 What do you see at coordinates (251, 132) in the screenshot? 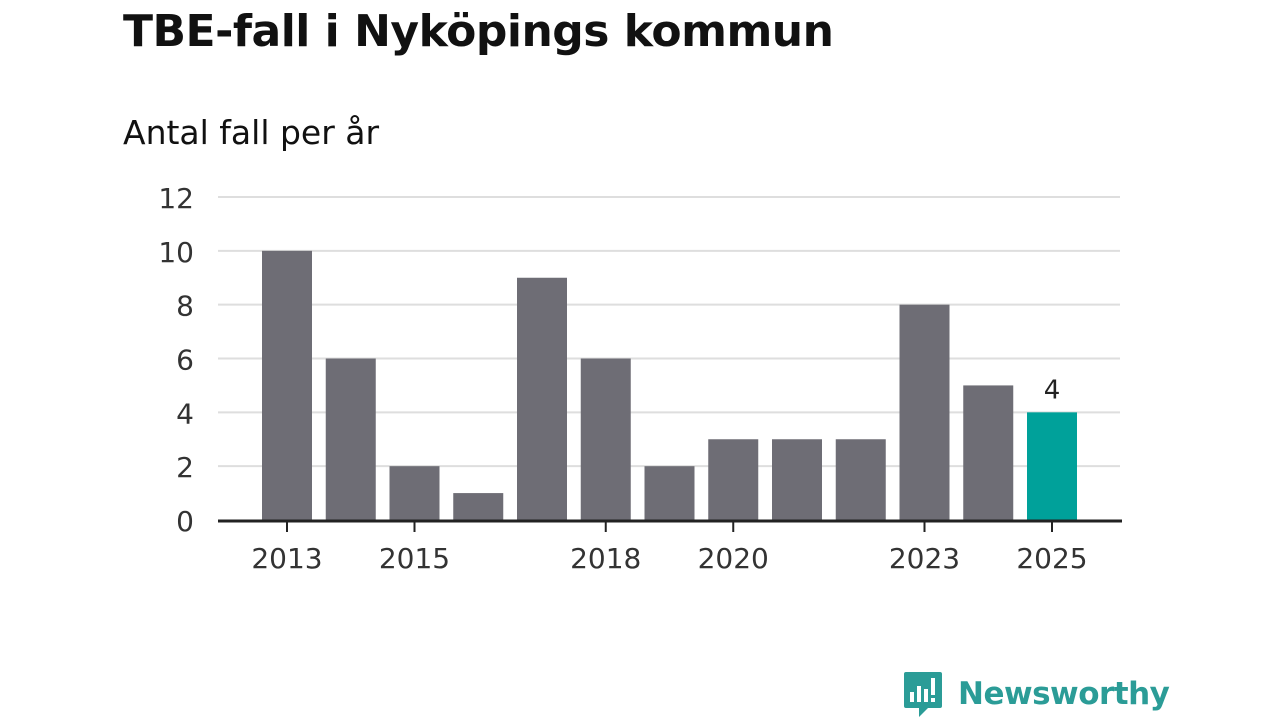
I see `chart-subtitle: Antal fall per år` at bounding box center [251, 132].